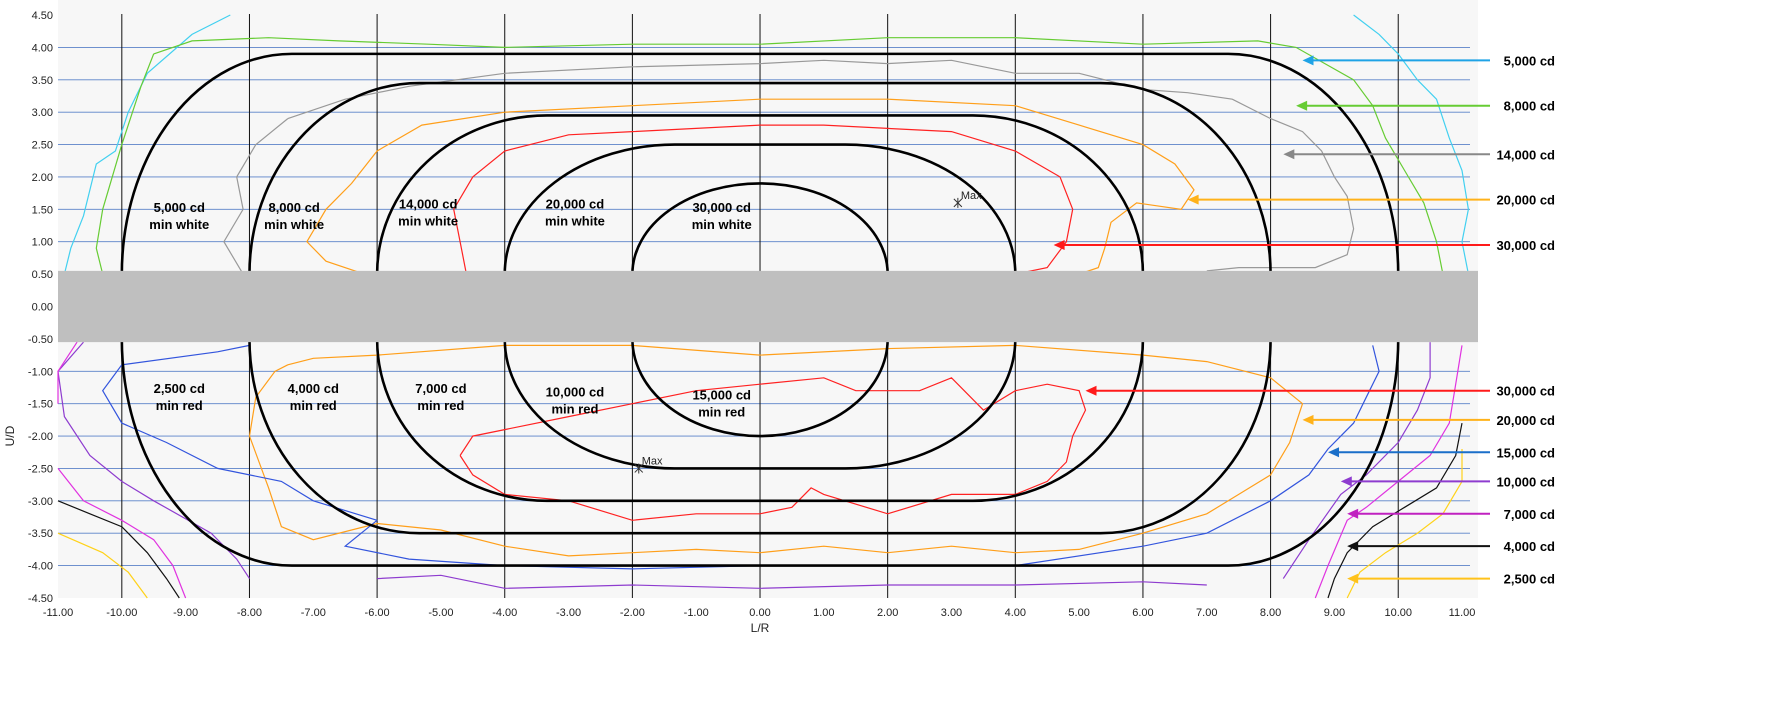 The image size is (1766, 717). What do you see at coordinates (121, 613) in the screenshot?
I see `x-tick-label: -10.00` at bounding box center [121, 613].